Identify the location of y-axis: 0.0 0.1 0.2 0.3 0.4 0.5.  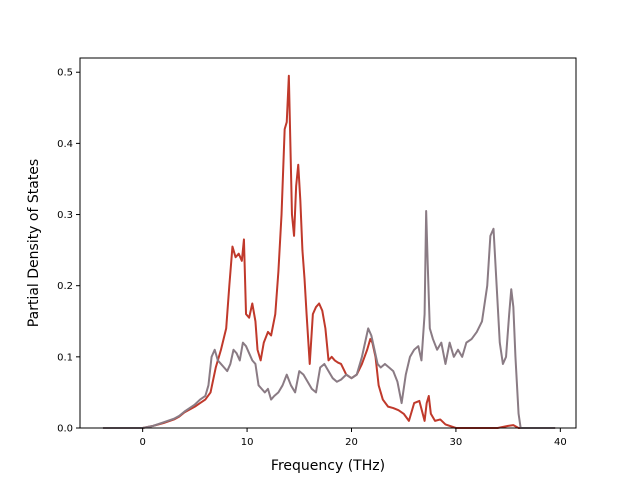
(68, 251).